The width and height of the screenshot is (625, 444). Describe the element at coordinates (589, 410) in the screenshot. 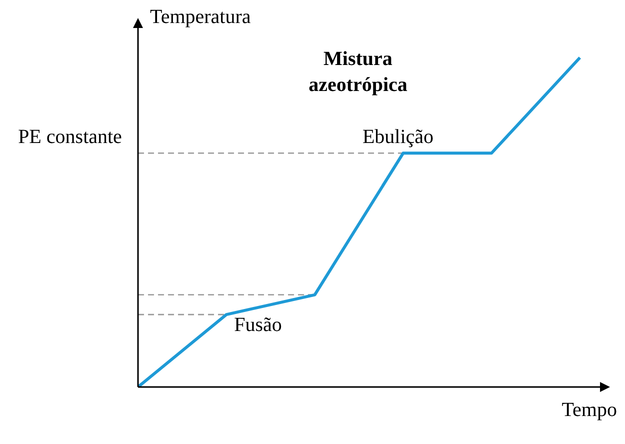

I see `x-axis-title: Tempo` at that location.